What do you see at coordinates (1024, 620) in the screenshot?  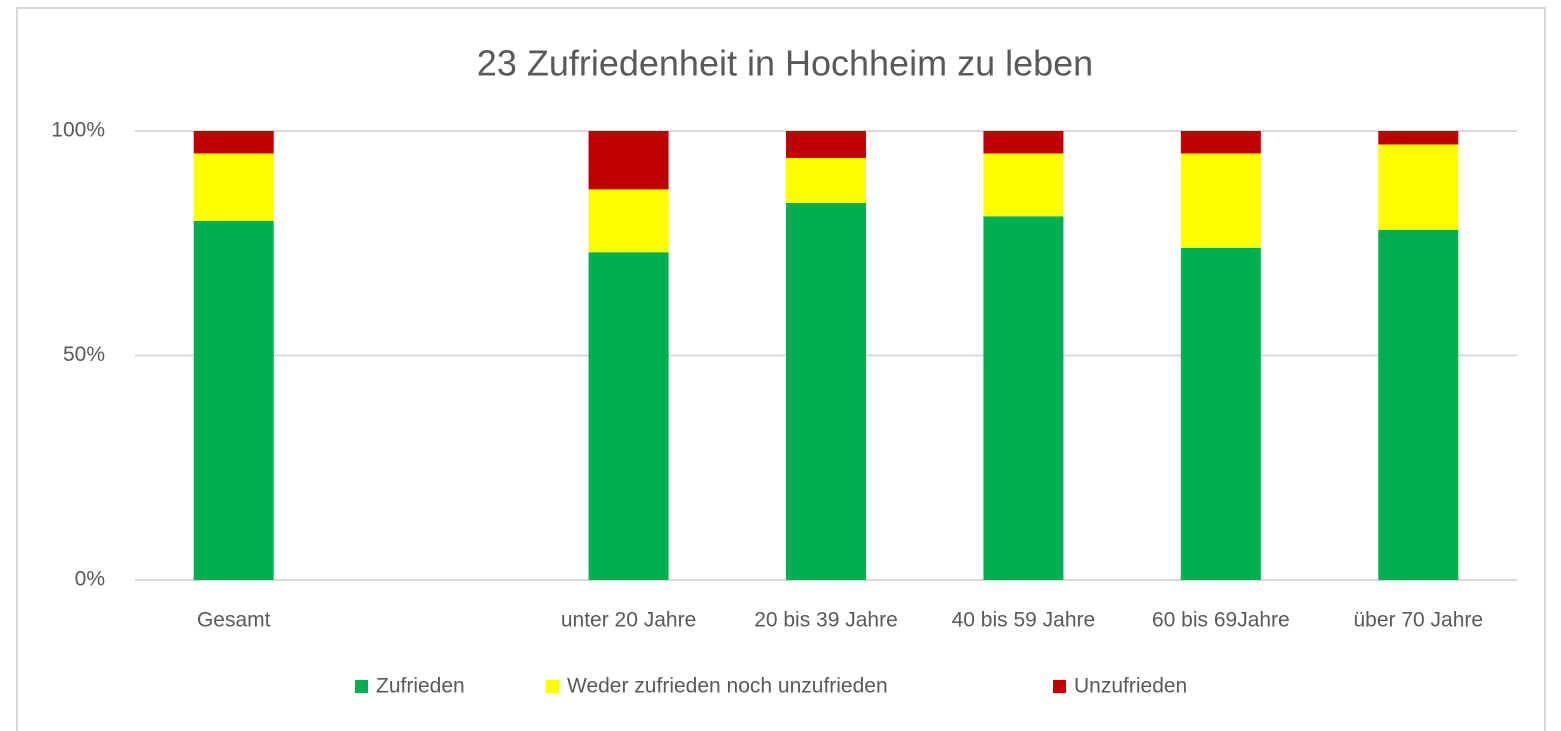 I see `x-tick-label: 40 bis 59 Jahre` at bounding box center [1024, 620].